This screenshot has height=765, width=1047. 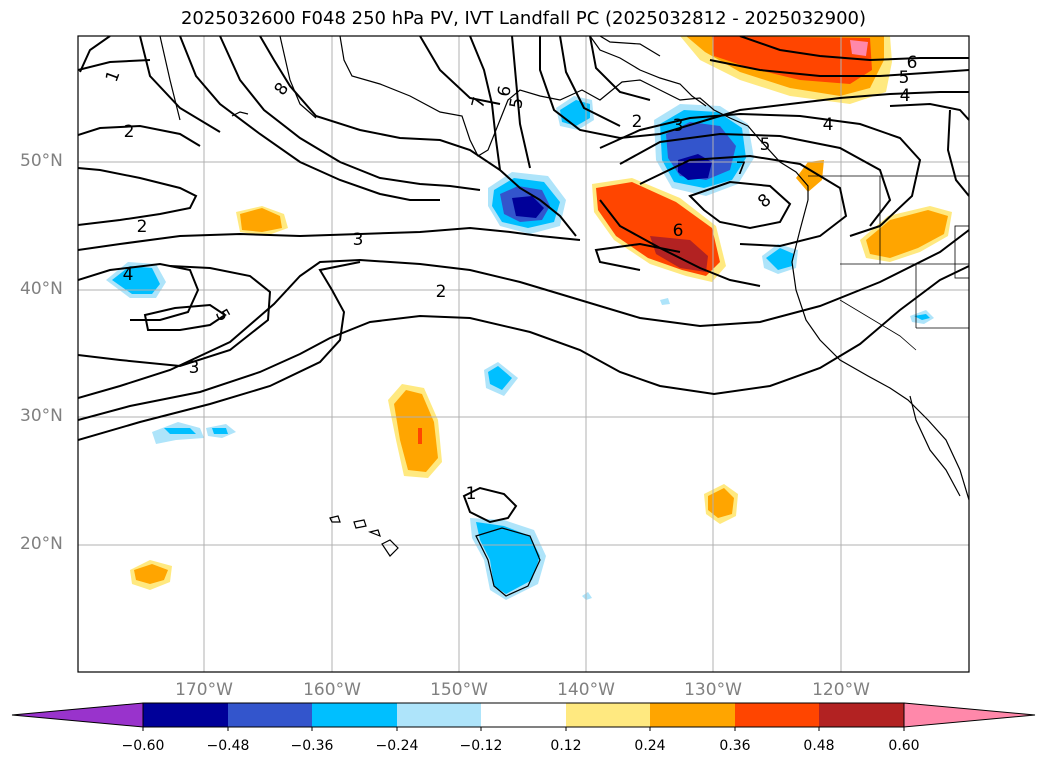 I want to click on colorbar-tick-label: 0.12, so click(x=566, y=746).